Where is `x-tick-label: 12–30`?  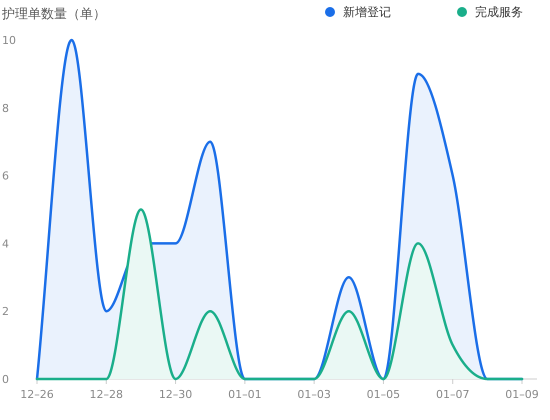 x-tick-label: 12–30 is located at coordinates (175, 394).